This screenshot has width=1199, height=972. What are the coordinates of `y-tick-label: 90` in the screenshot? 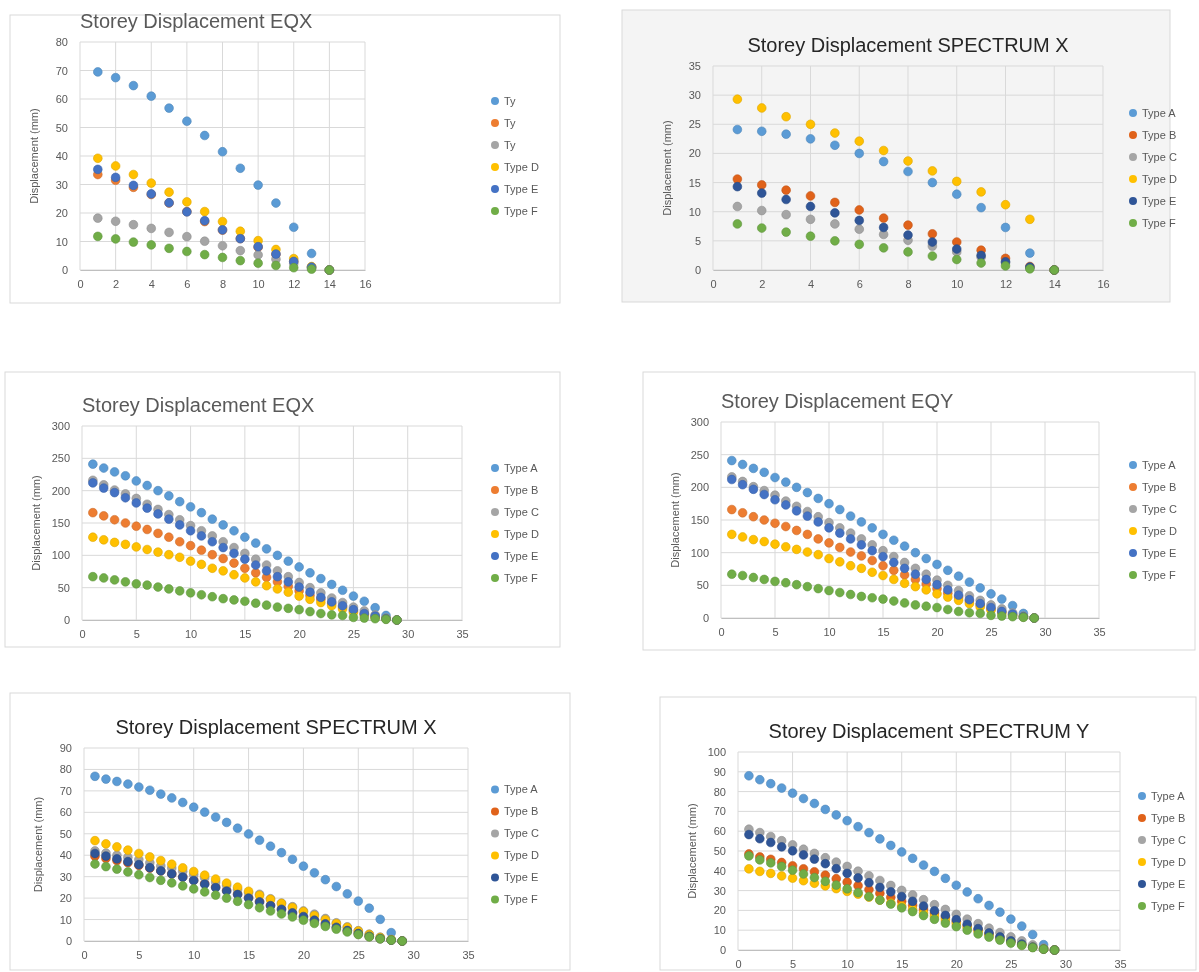 It's located at (719, 771).